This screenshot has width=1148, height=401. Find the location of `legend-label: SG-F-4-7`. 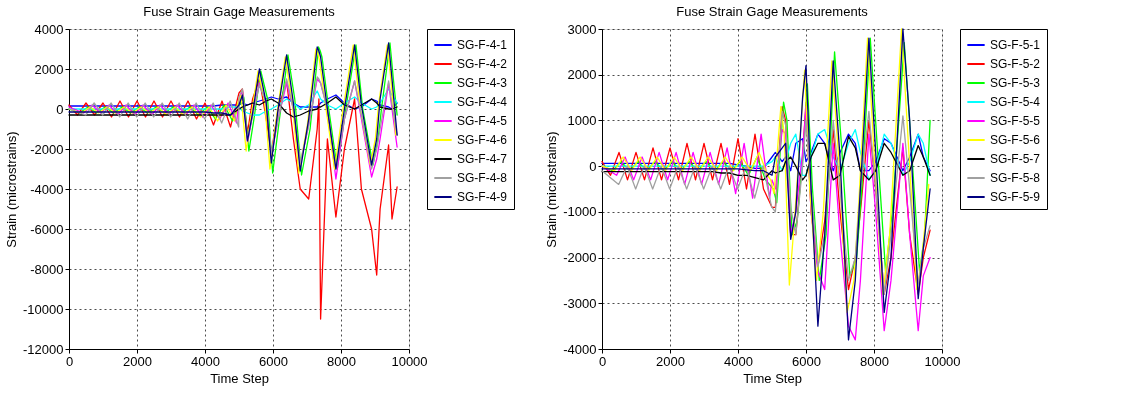

legend-label: SG-F-4-7 is located at coordinates (482, 159).